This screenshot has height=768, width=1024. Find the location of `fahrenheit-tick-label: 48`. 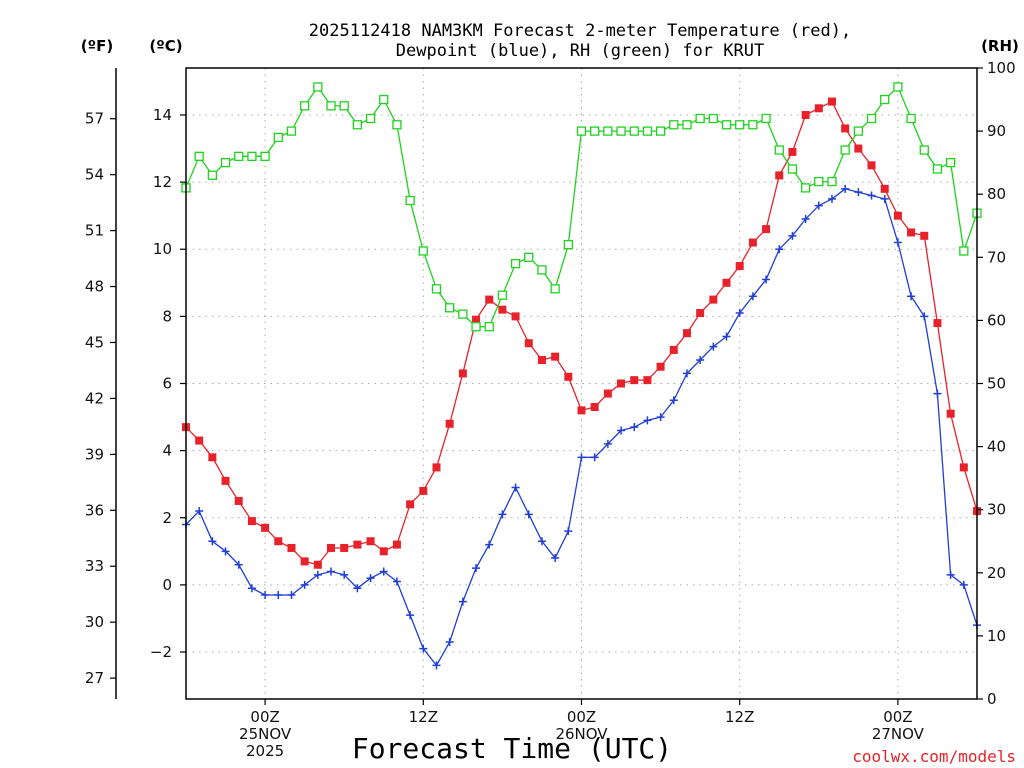

fahrenheit-tick-label: 48 is located at coordinates (94, 287).